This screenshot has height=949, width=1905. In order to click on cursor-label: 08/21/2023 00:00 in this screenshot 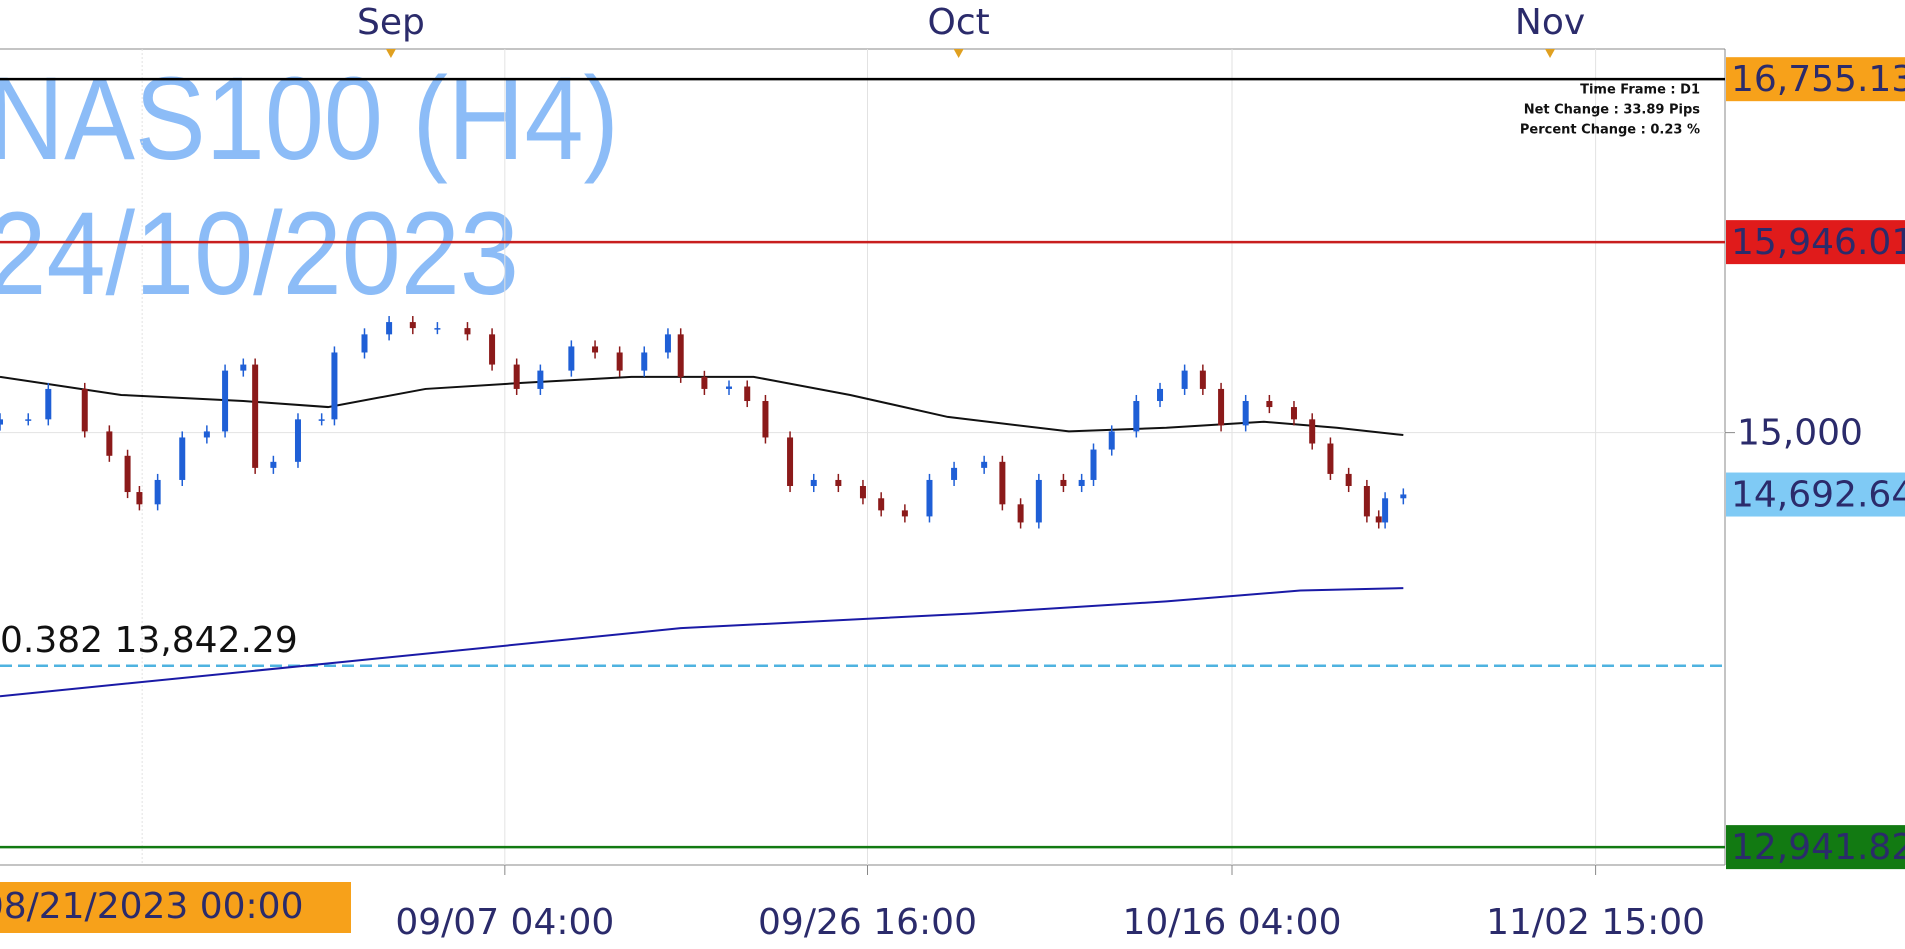, I will do `click(151, 906)`.